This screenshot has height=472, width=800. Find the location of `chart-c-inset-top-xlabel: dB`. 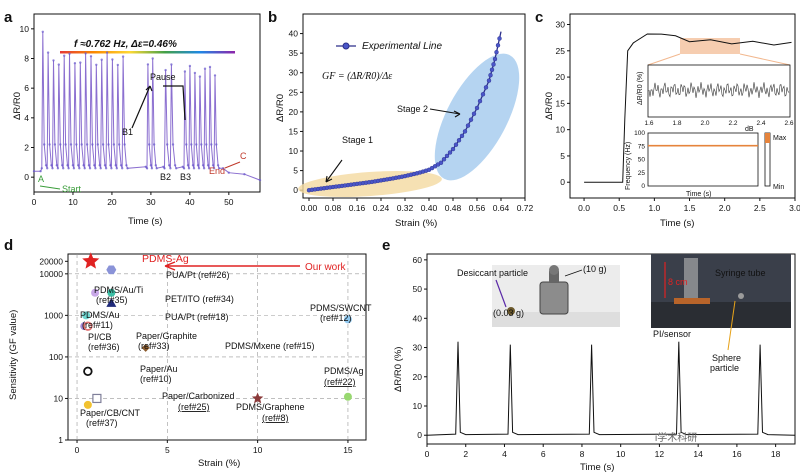

chart-c-inset-top-xlabel: dB is located at coordinates (749, 129).